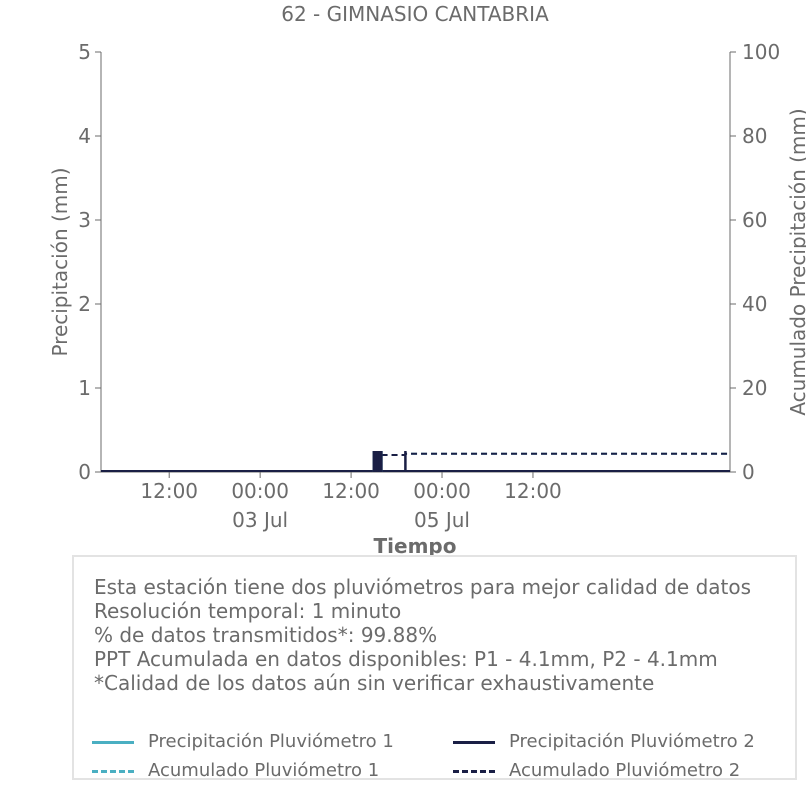  Describe the element at coordinates (748, 472) in the screenshot. I see `y2-tick-label: 0` at that location.